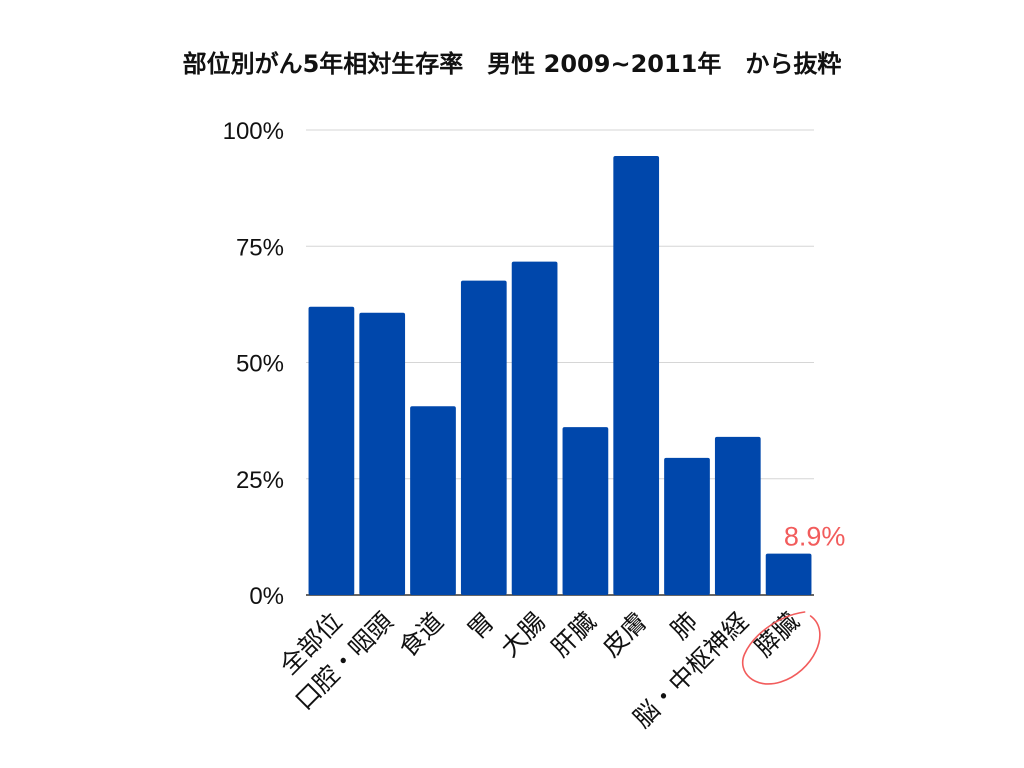 The width and height of the screenshot is (1024, 768). Describe the element at coordinates (421, 635) in the screenshot. I see `x-tick-label: 食道` at that location.